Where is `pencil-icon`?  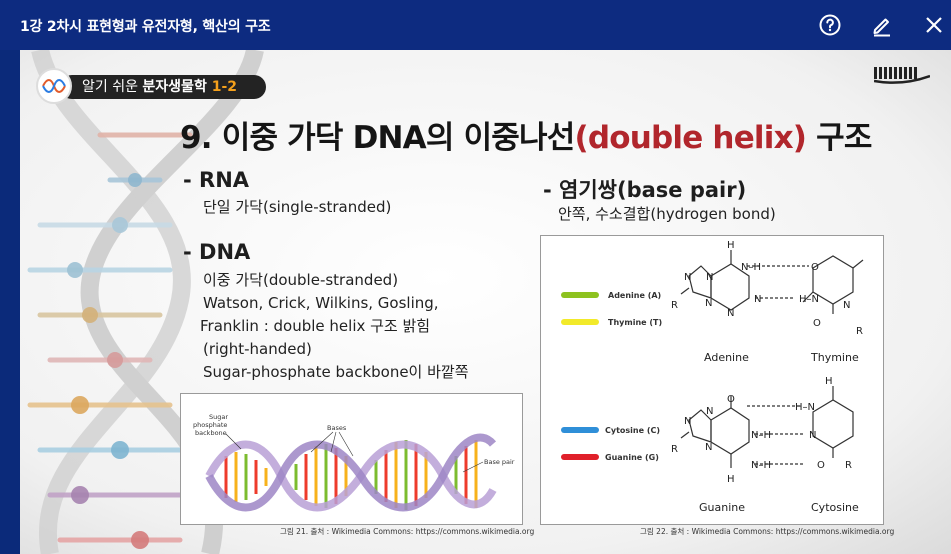
pencil-icon is located at coordinates (882, 25).